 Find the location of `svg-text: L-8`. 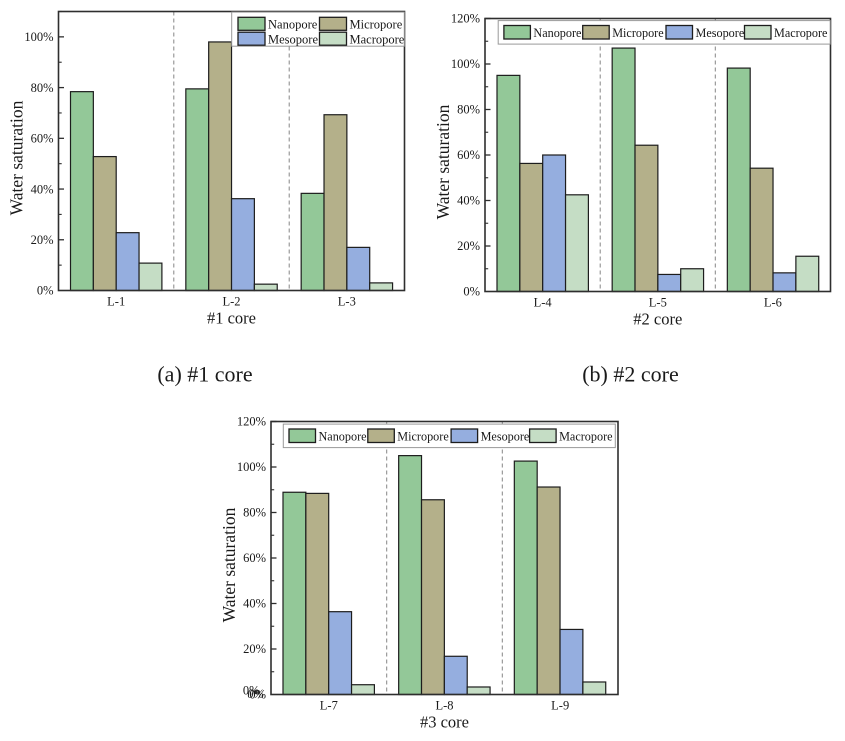

svg-text: L-8 is located at coordinates (444, 706).